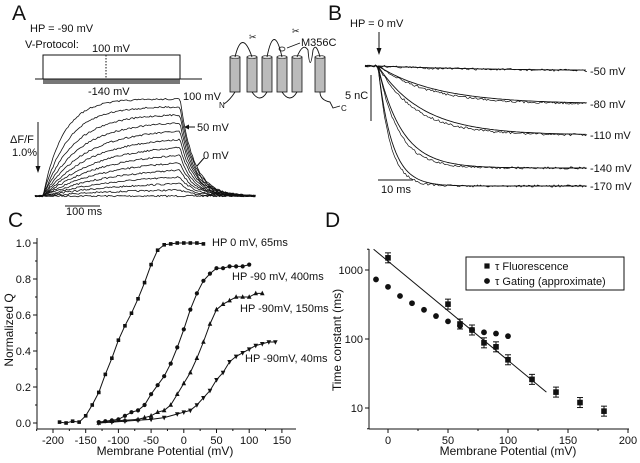  Describe the element at coordinates (278, 277) in the screenshot. I see `series-label: HP -90 mV, 400ms` at that location.